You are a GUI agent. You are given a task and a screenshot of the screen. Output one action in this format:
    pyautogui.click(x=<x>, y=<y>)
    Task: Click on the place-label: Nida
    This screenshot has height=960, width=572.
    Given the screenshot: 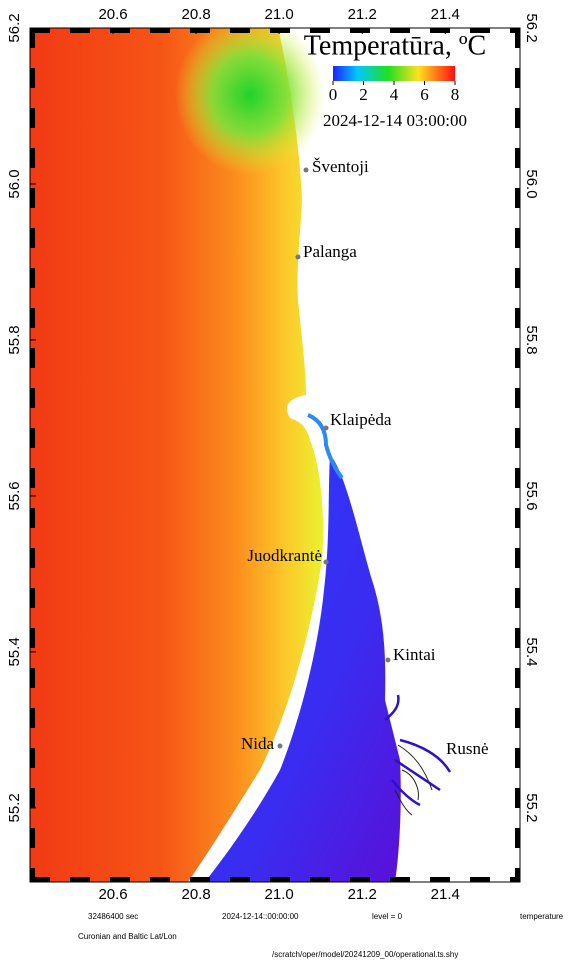 What is the action you would take?
    pyautogui.click(x=258, y=743)
    